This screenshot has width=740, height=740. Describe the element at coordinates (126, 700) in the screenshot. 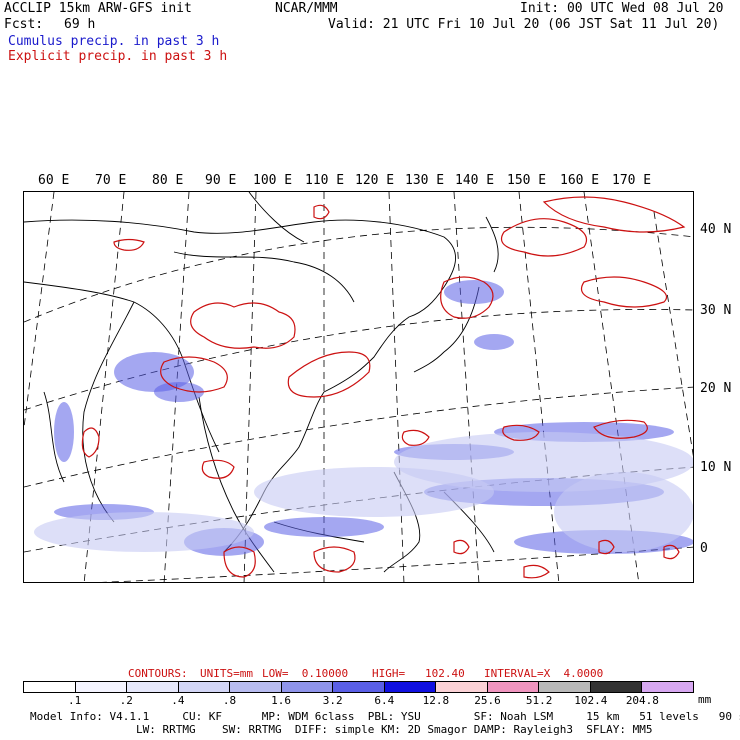

I see `legend-tick-label: .2` at that location.